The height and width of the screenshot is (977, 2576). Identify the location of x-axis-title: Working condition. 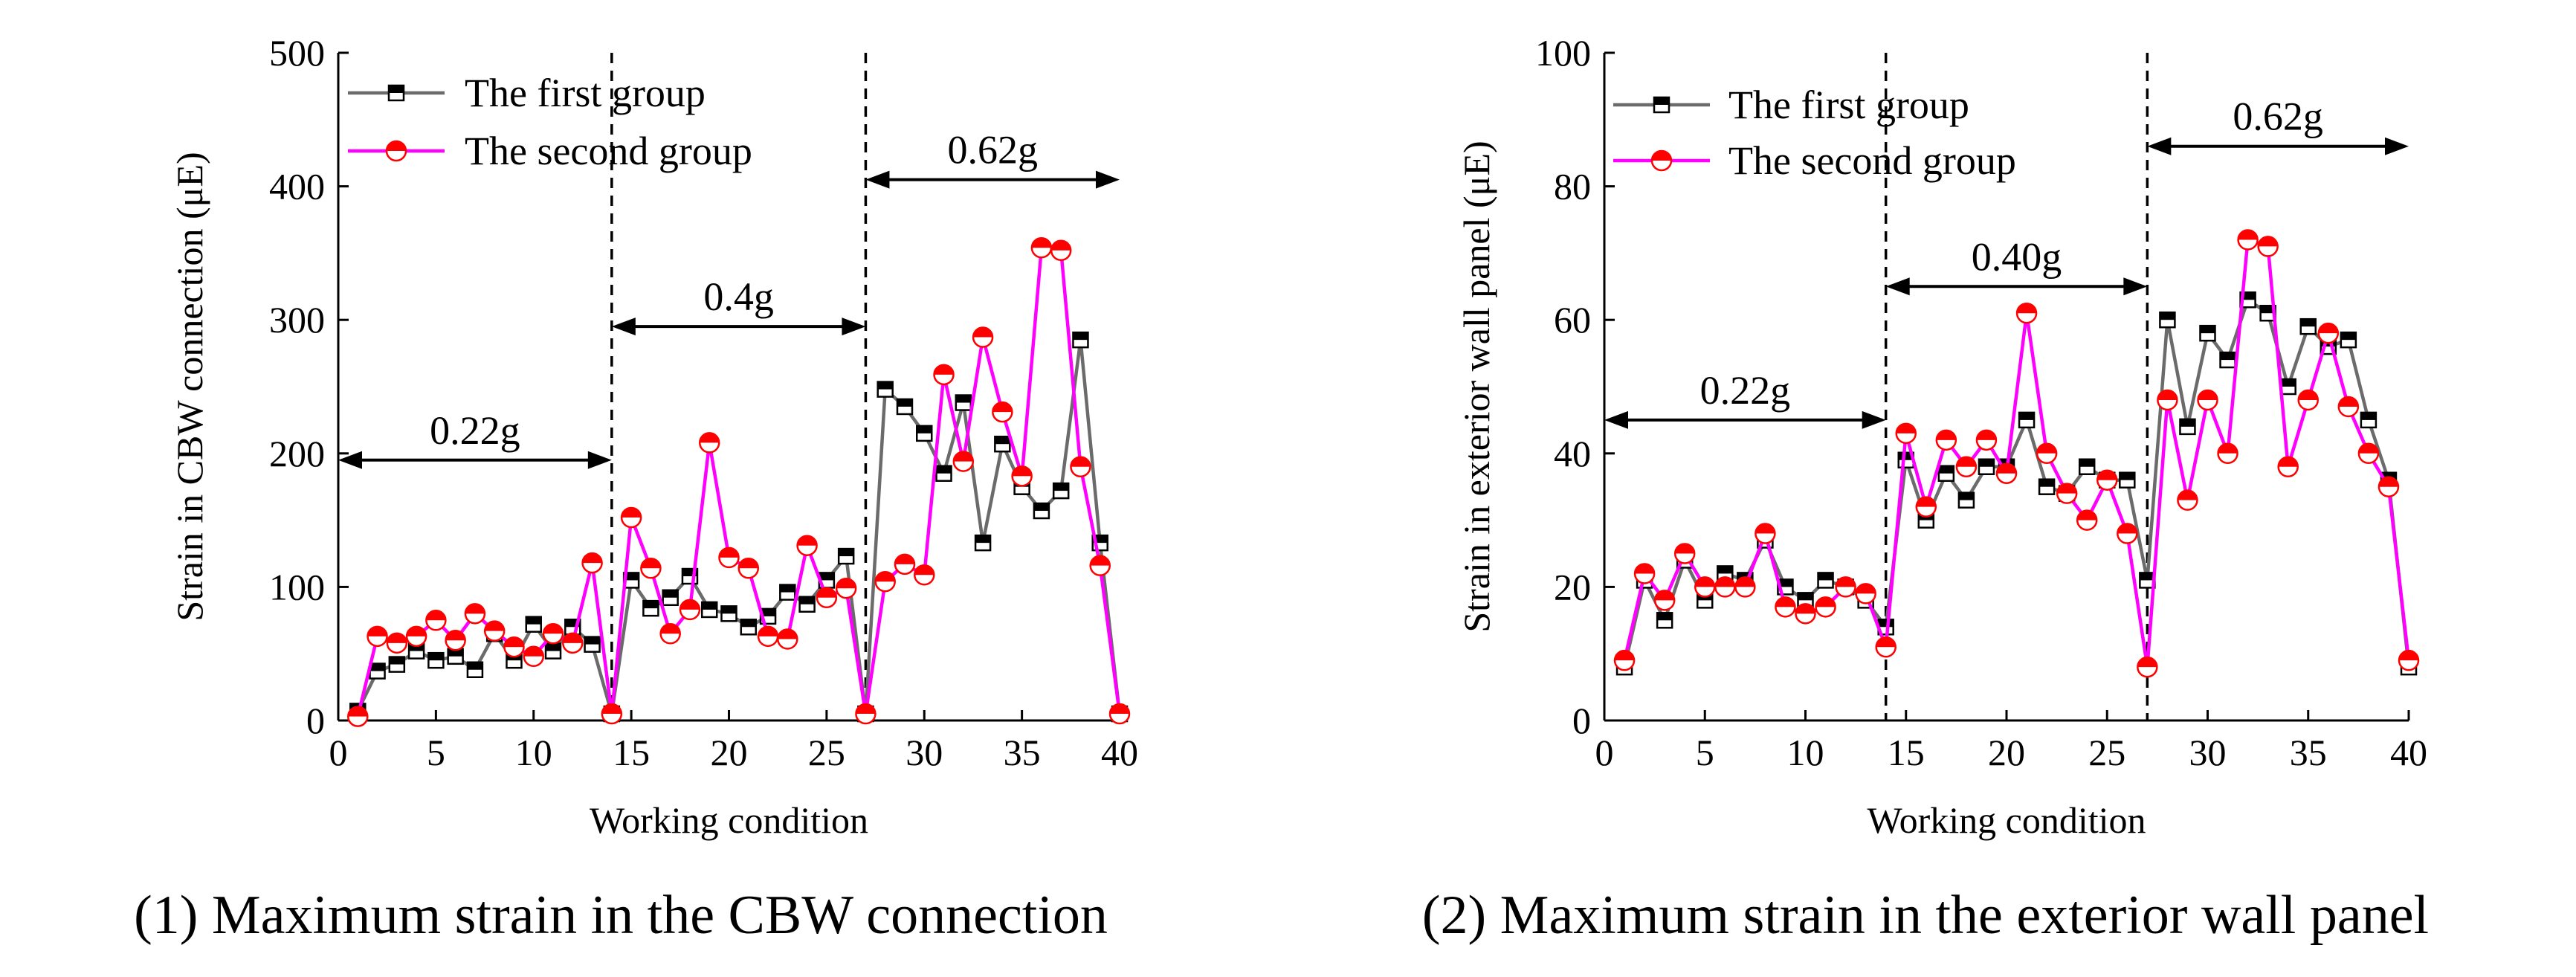
(729, 820).